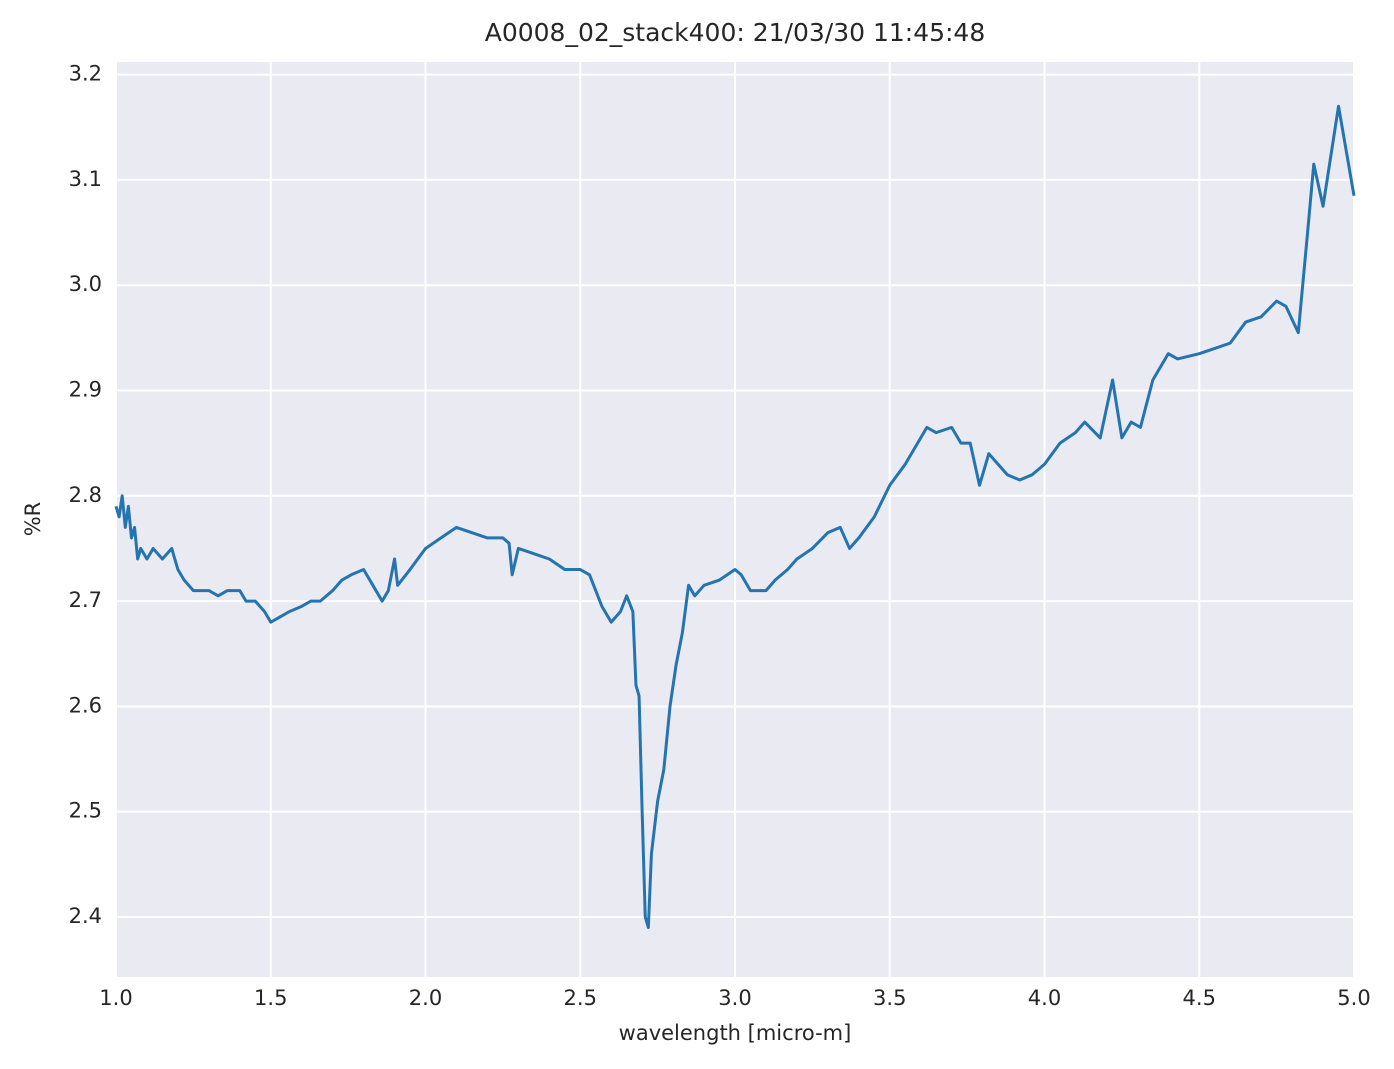  I want to click on y-tick-label: 2.7, so click(85, 600).